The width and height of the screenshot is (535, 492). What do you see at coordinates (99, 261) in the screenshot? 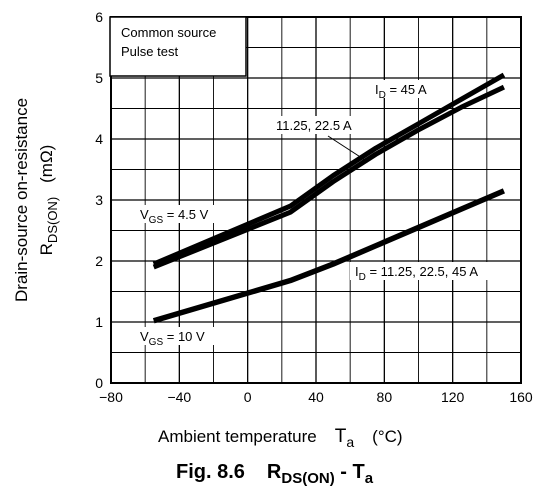
I see `y-tick-label: 2` at bounding box center [99, 261].